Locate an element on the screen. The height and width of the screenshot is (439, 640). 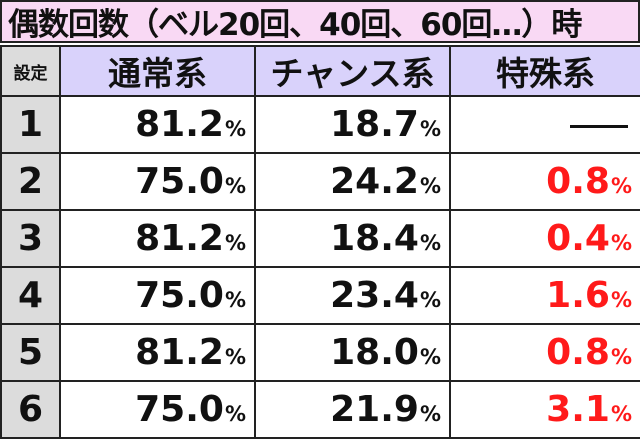
setting-cell: 6 is located at coordinates (30, 409).